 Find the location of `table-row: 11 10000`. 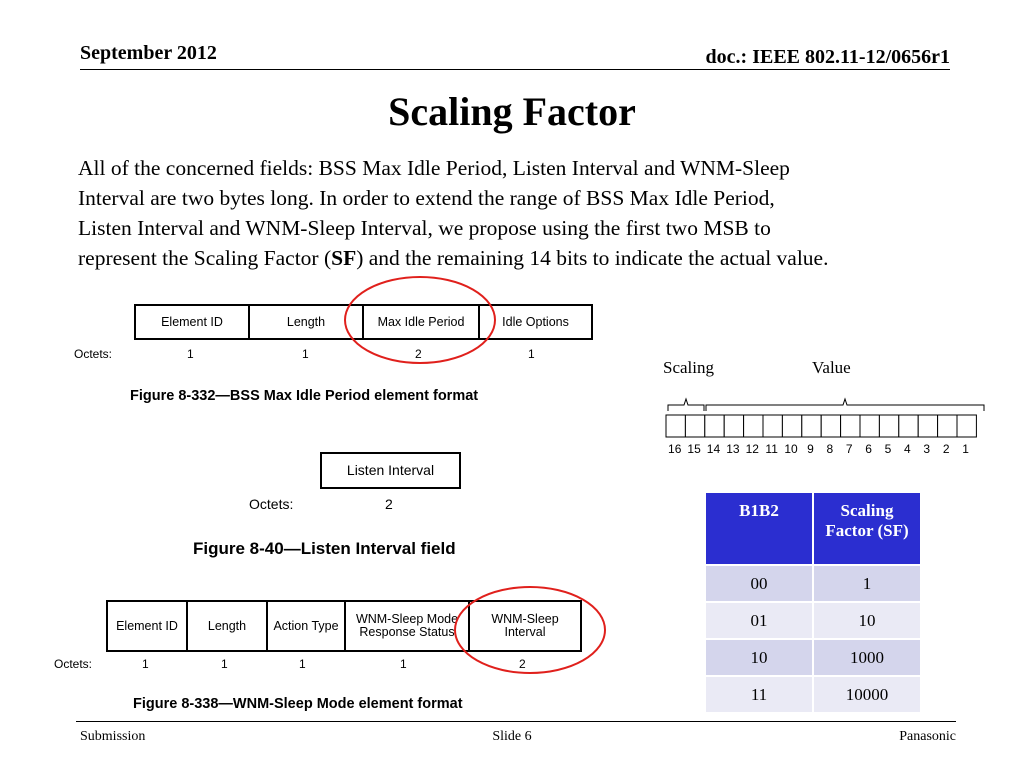

table-row: 11 10000 is located at coordinates (813, 694).